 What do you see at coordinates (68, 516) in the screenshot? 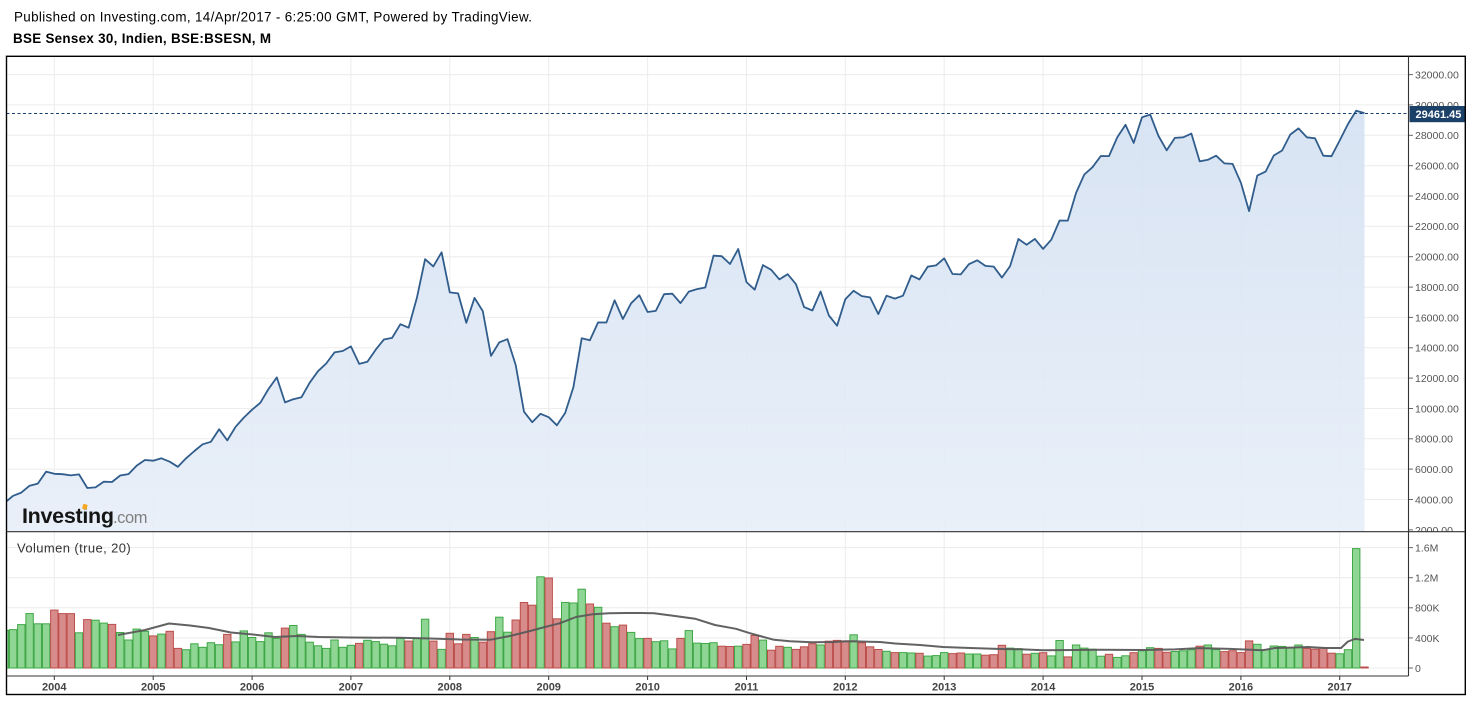
I see `svg-text: Investing` at bounding box center [68, 516].